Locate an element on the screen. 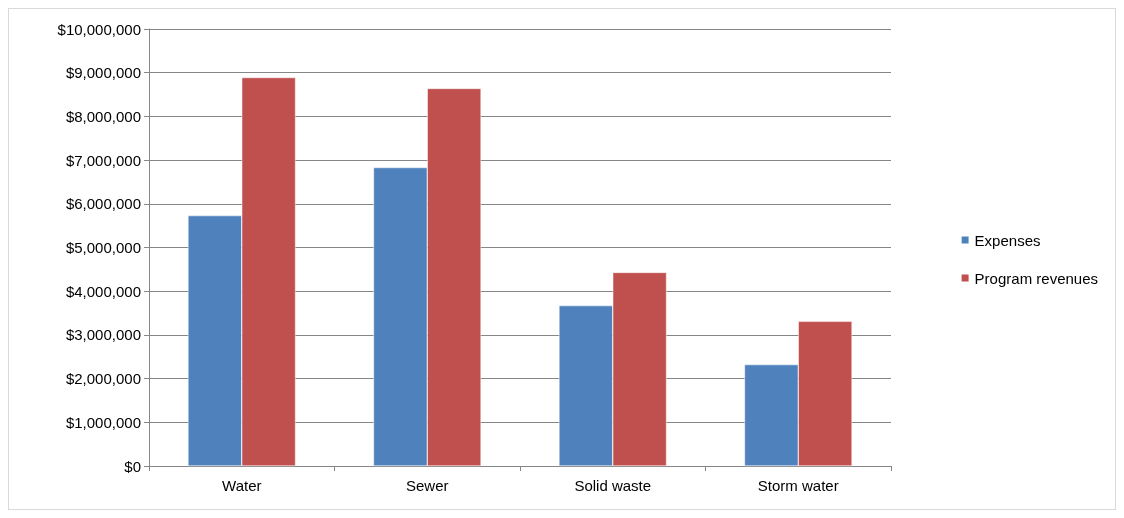  y-tick-label: $2,000,000 is located at coordinates (103, 379).